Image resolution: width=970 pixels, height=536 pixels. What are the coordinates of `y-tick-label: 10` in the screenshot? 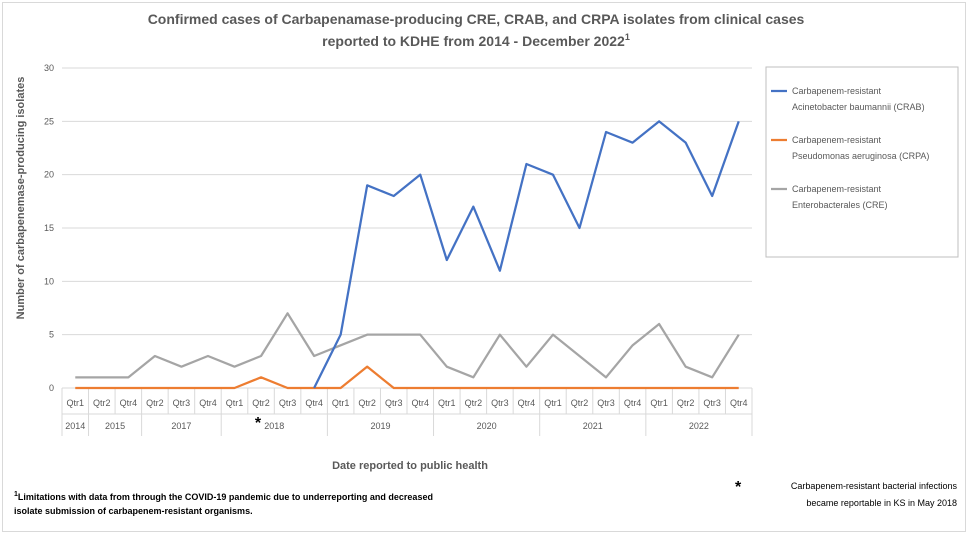 It's located at (49, 281).